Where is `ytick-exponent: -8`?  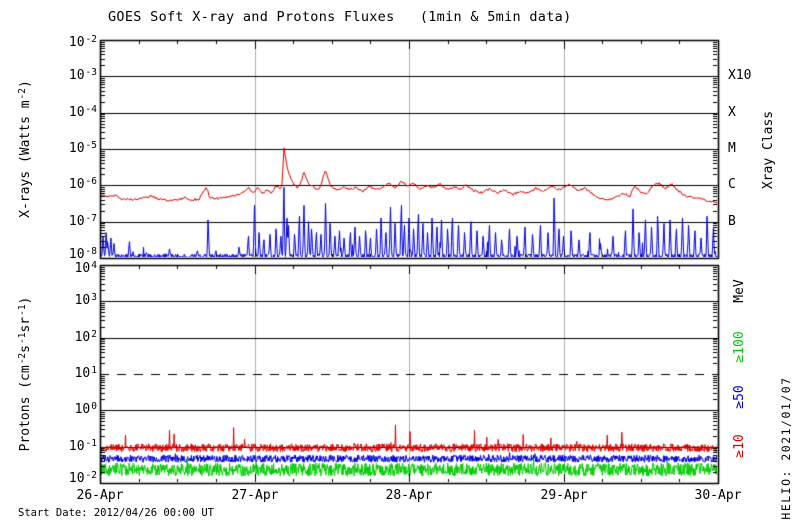 ytick-exponent: -8 is located at coordinates (91, 251).